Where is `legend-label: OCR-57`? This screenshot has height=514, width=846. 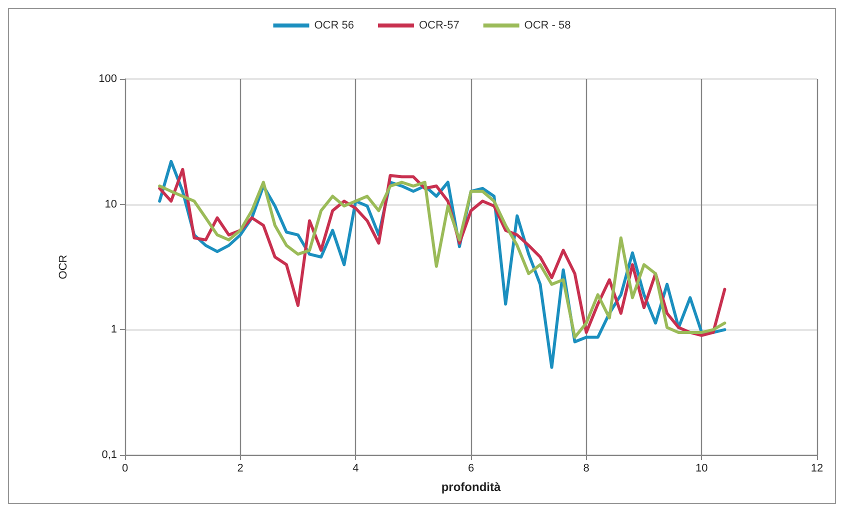
legend-label: OCR-57 is located at coordinates (439, 26).